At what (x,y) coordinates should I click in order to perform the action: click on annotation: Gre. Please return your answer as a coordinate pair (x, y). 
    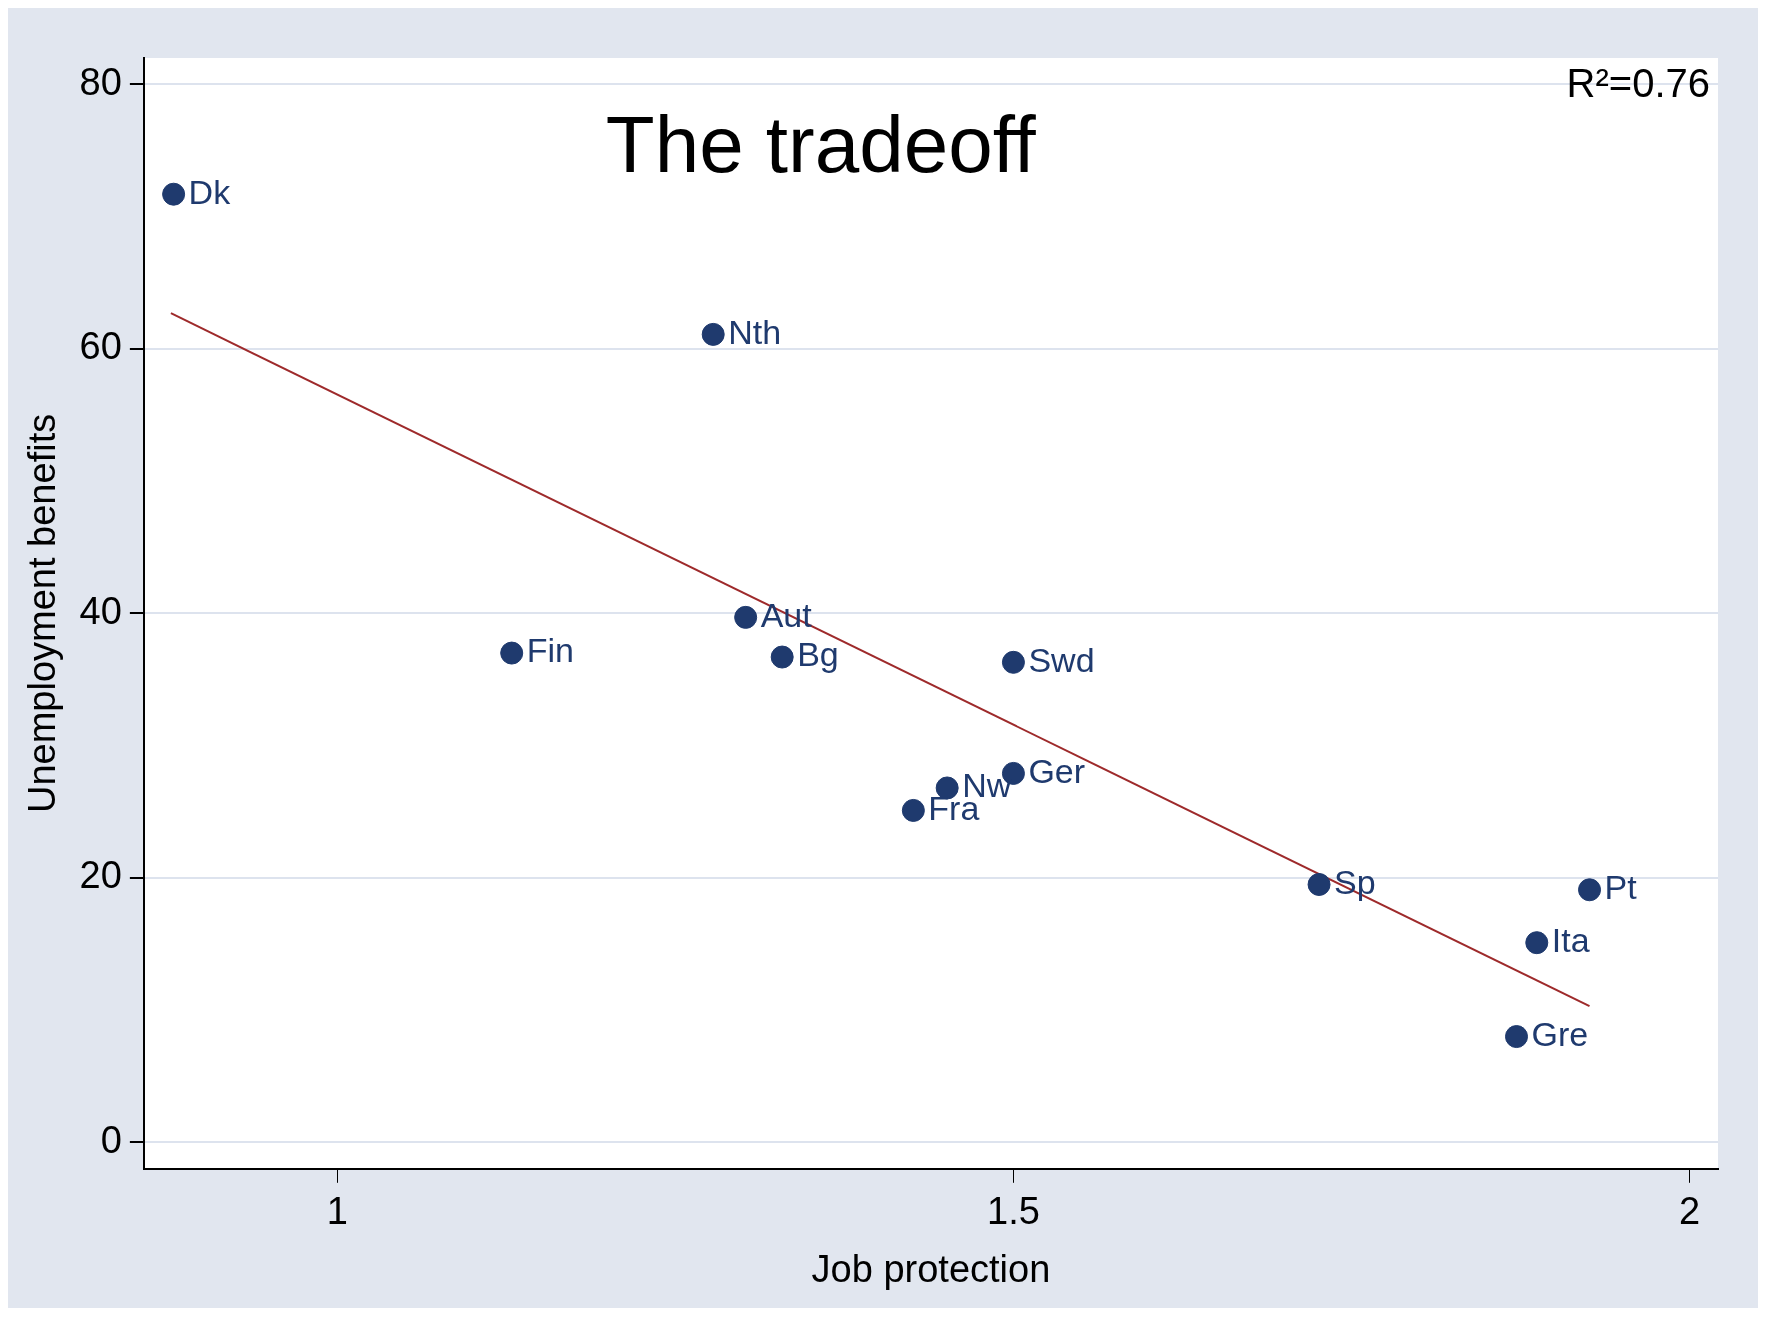
    Looking at the image, I should click on (1560, 1033).